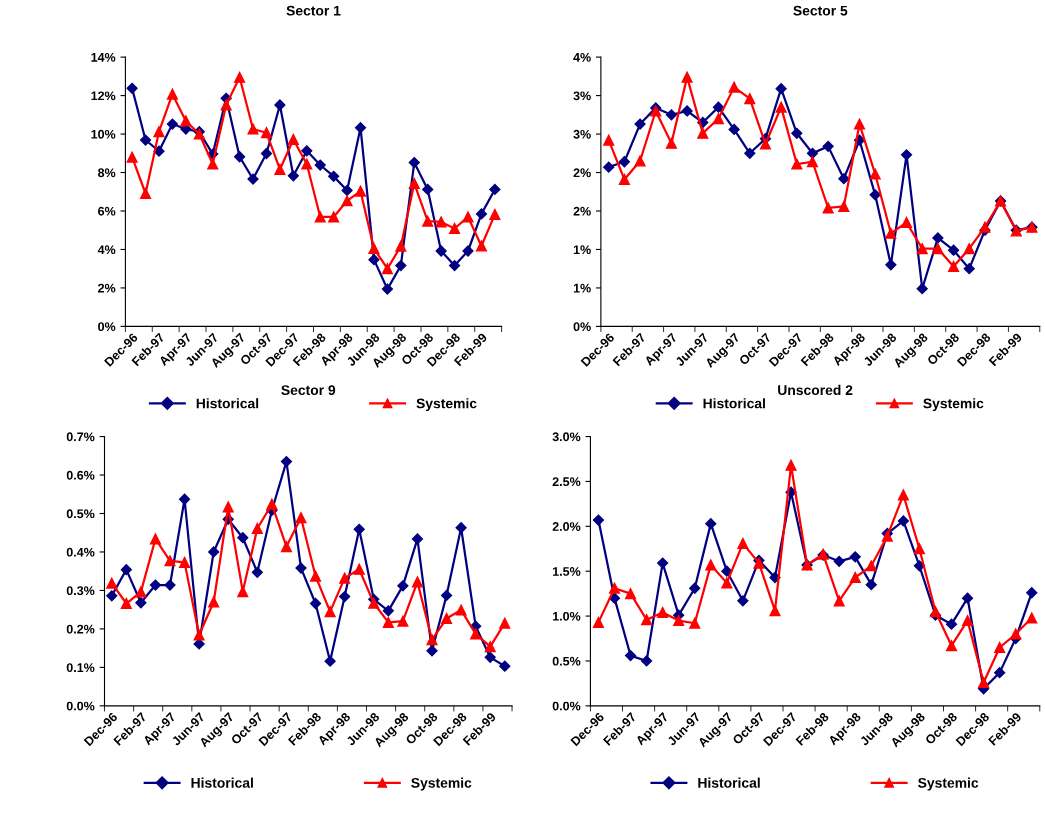  I want to click on y-tick-label: 14%, so click(103, 57).